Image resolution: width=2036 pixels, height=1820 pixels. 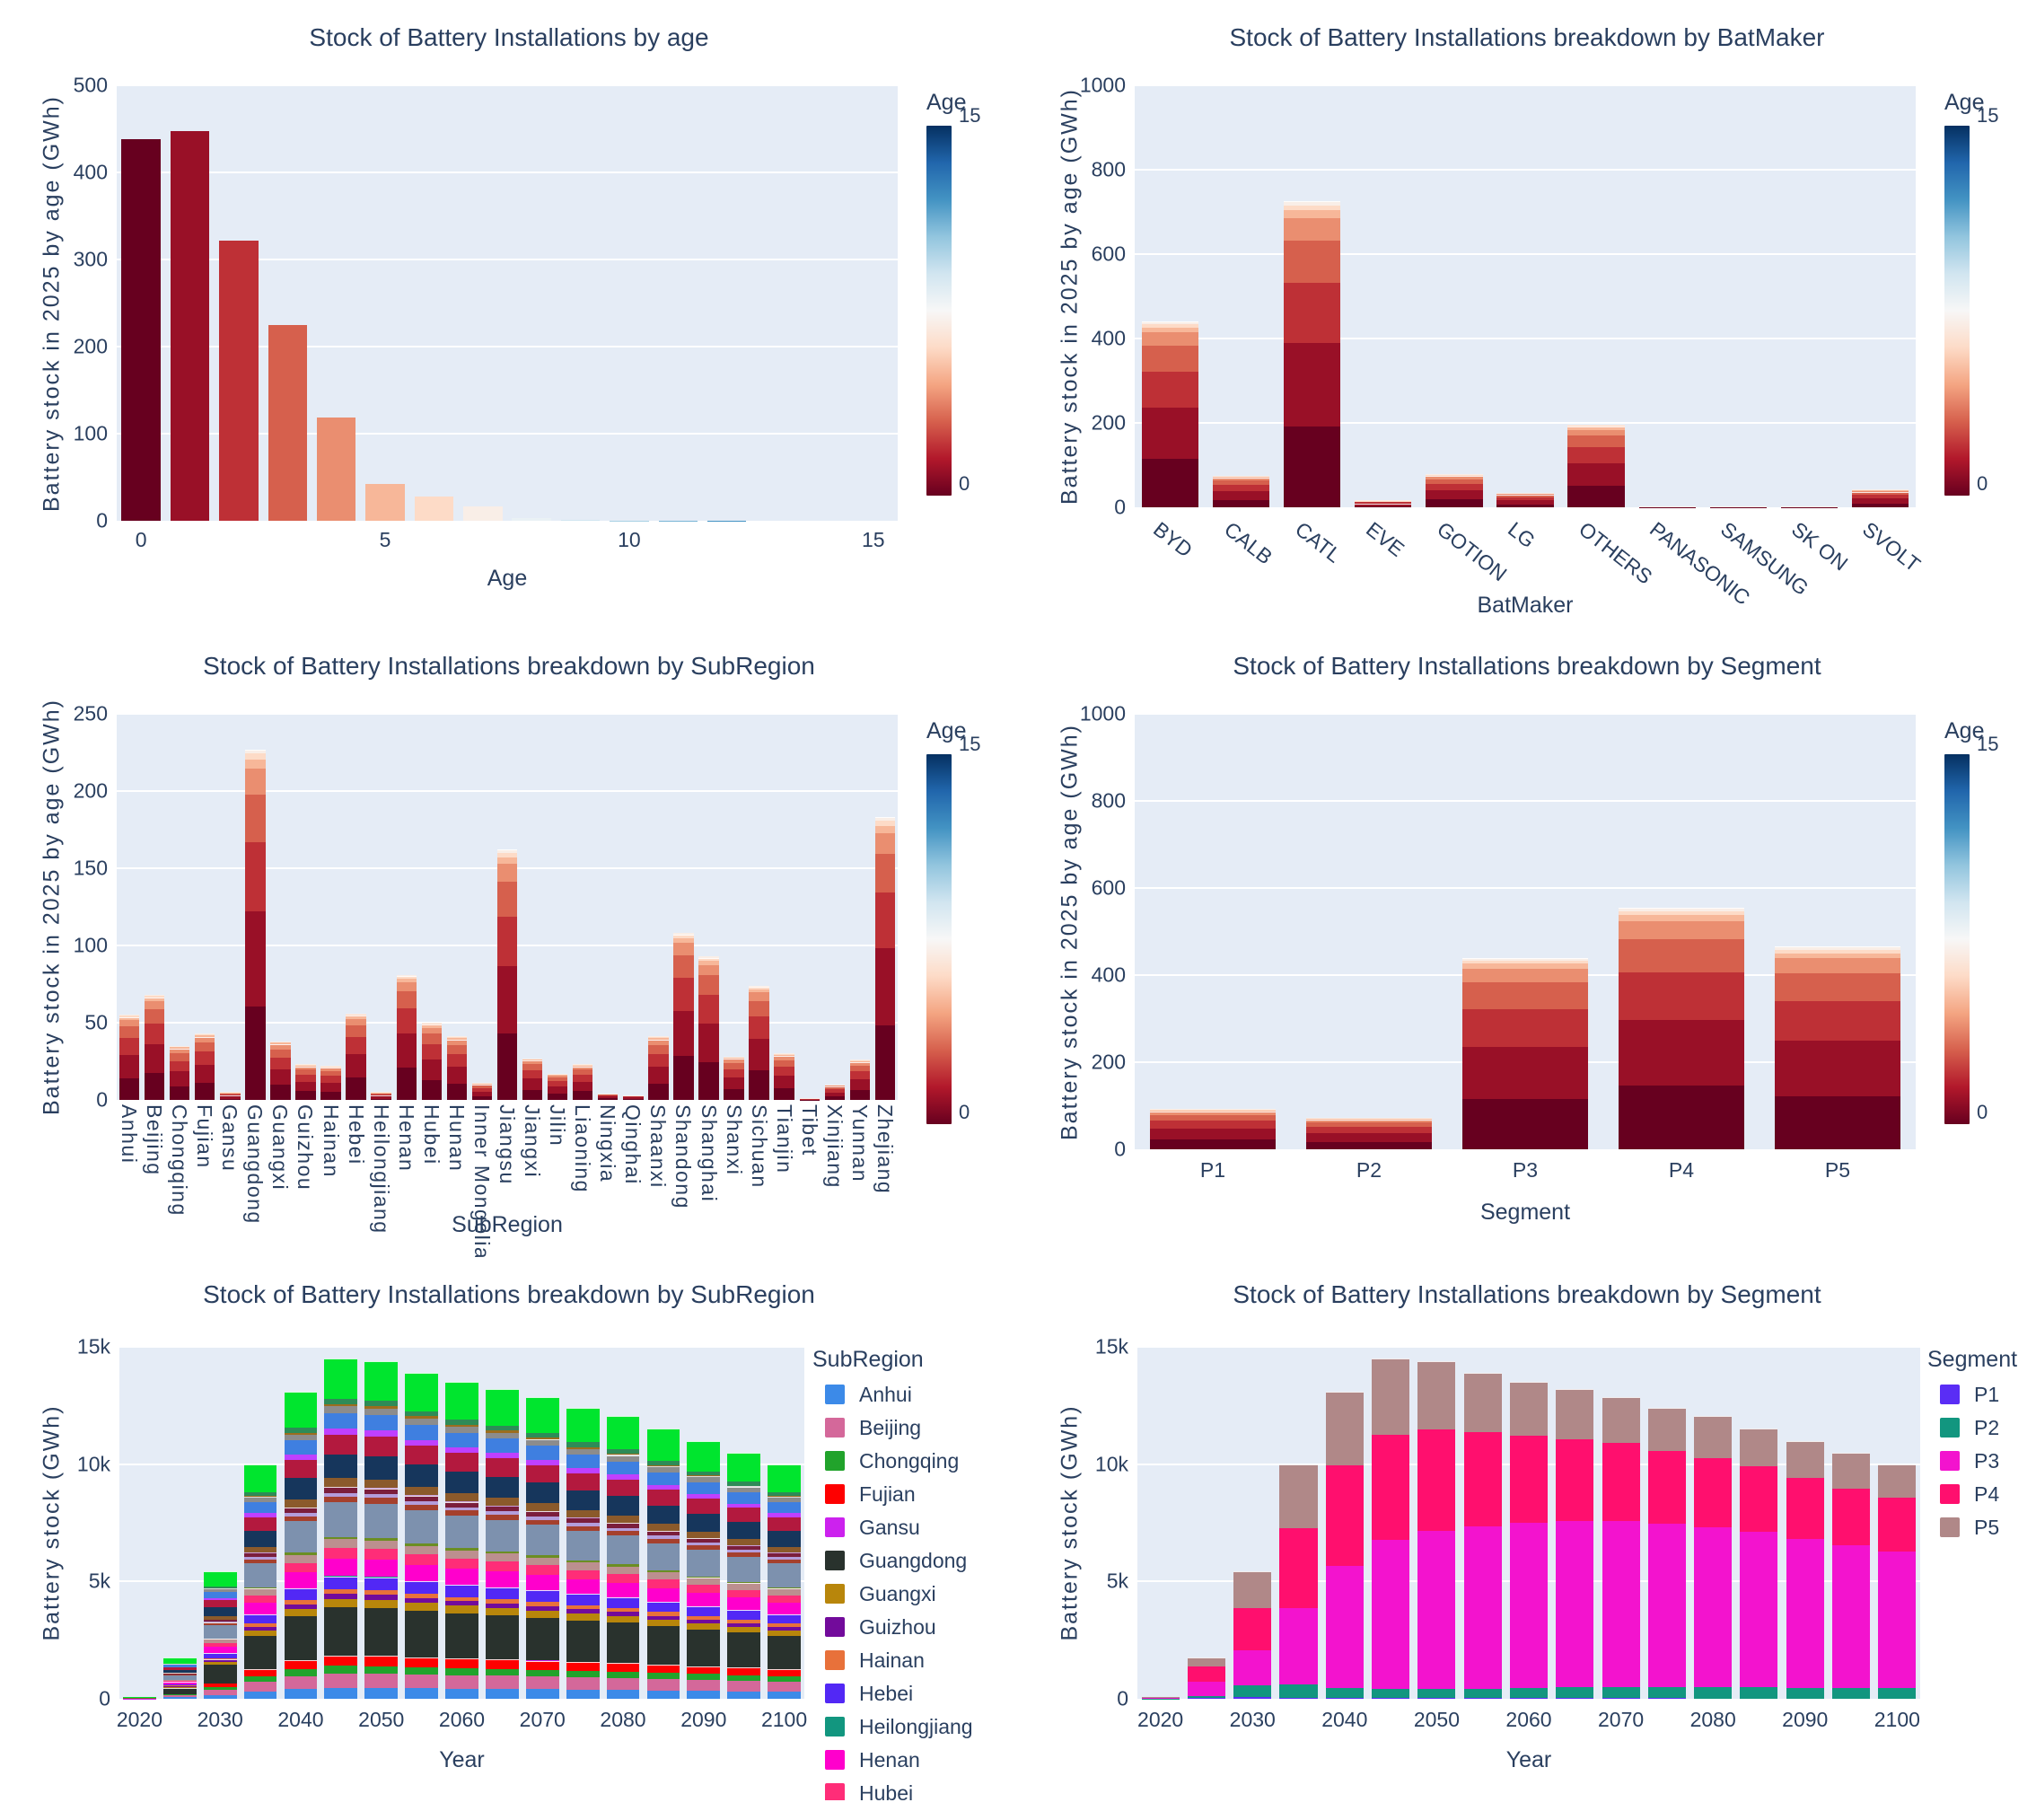 What do you see at coordinates (904, 1627) in the screenshot?
I see `legend-item-guizhou: Guizhou` at bounding box center [904, 1627].